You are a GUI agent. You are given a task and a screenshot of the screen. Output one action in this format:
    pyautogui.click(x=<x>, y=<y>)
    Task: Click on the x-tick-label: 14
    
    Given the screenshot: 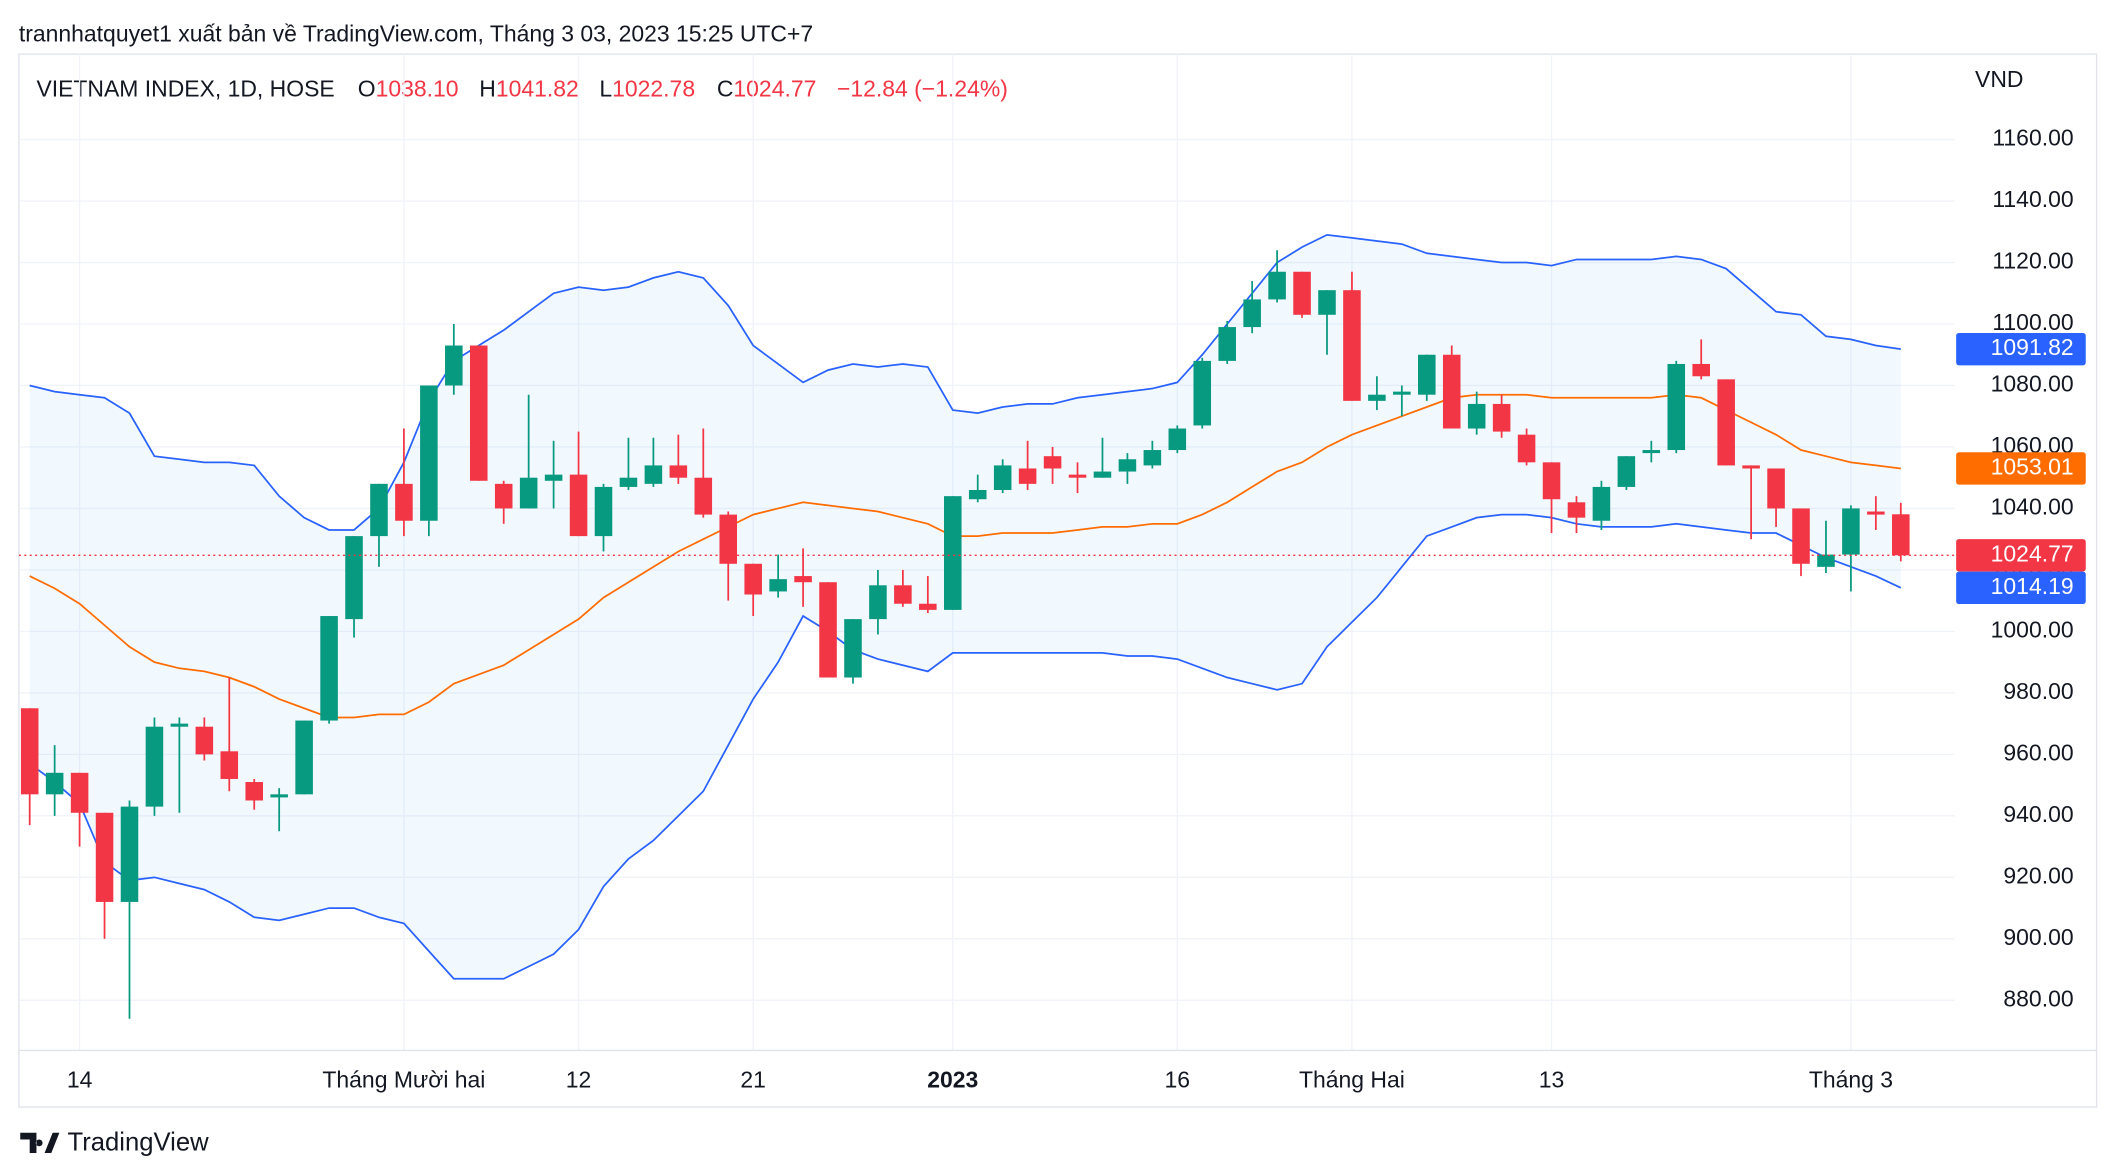 What is the action you would take?
    pyautogui.click(x=80, y=1080)
    